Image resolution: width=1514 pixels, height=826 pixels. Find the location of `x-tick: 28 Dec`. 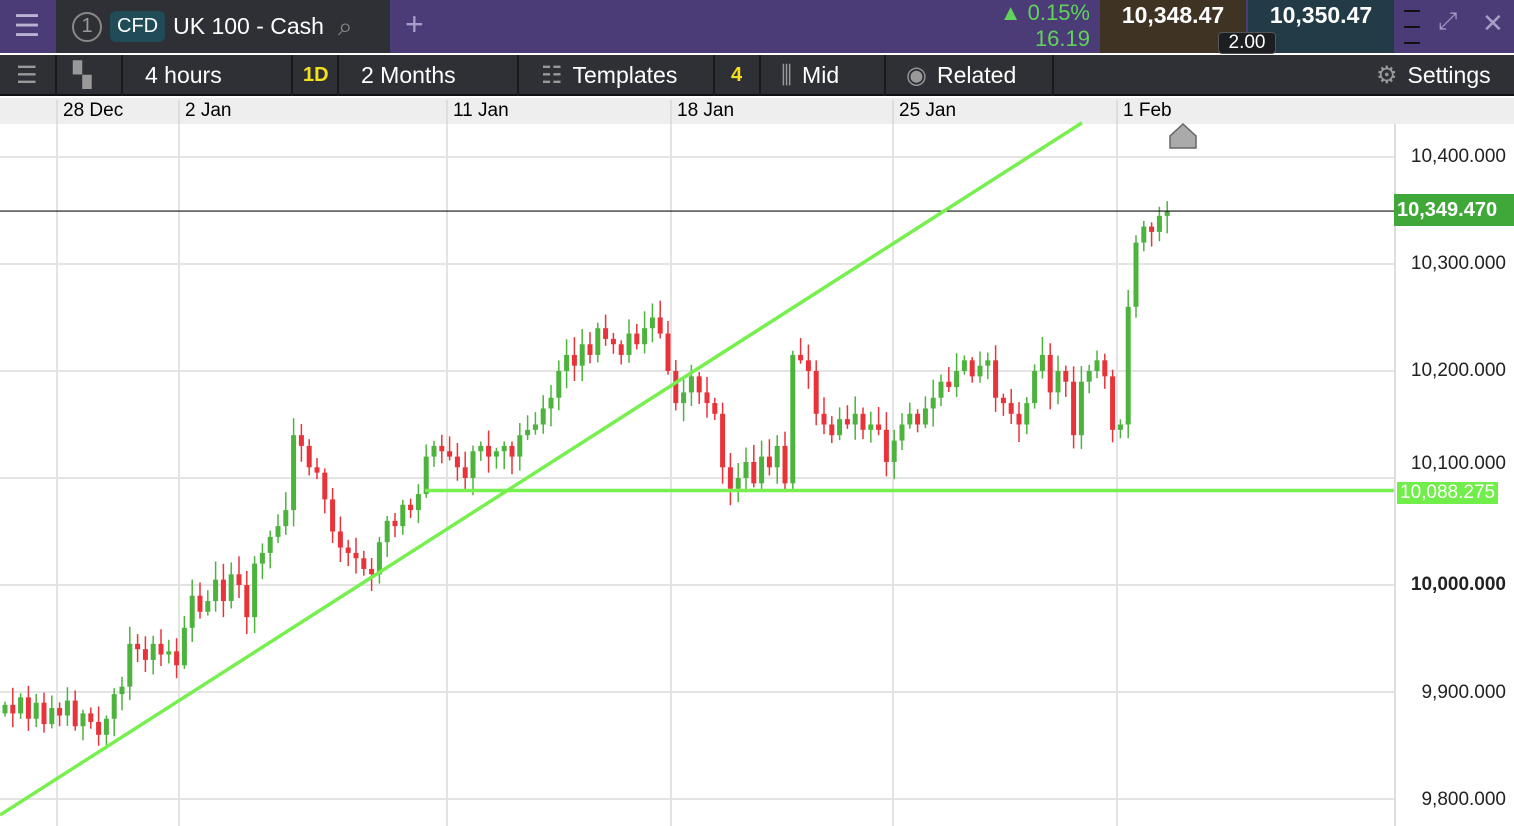

x-tick: 28 Dec is located at coordinates (89, 112).